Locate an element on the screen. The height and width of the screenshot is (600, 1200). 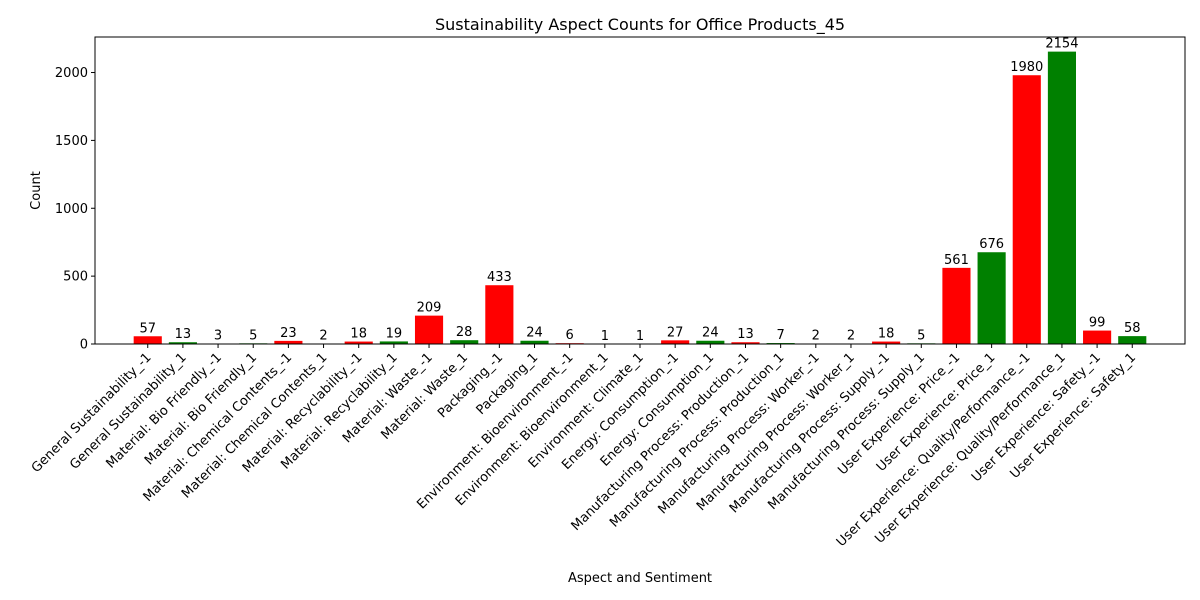
y-tick-label: 1000 is located at coordinates (71, 209).